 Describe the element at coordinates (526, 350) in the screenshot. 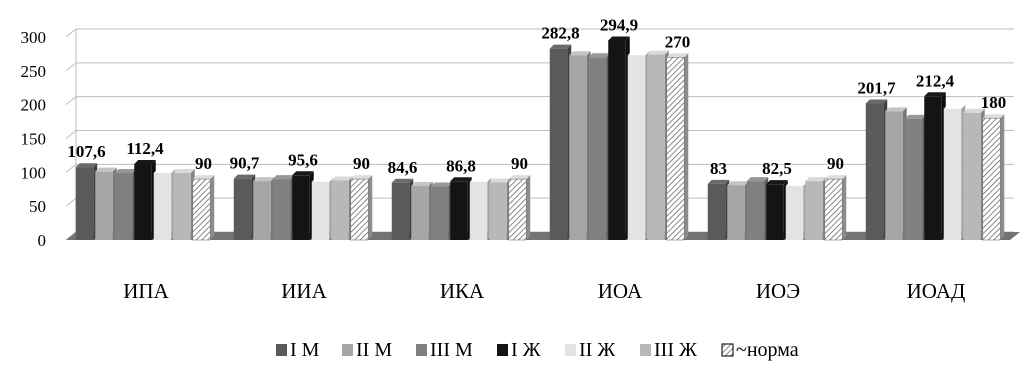

I see `legend-label: I Ж` at that location.